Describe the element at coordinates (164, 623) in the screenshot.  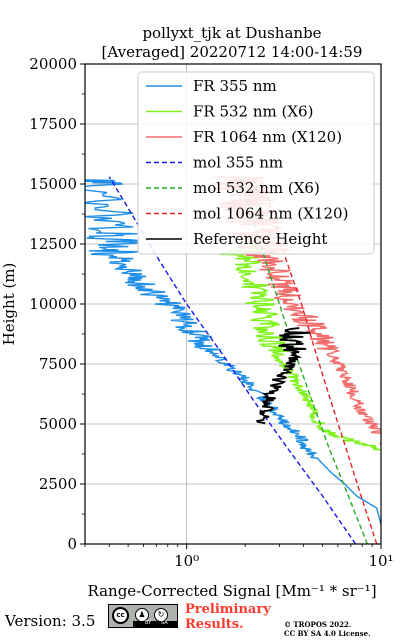
I see `cc-sa-text: SA` at that location.